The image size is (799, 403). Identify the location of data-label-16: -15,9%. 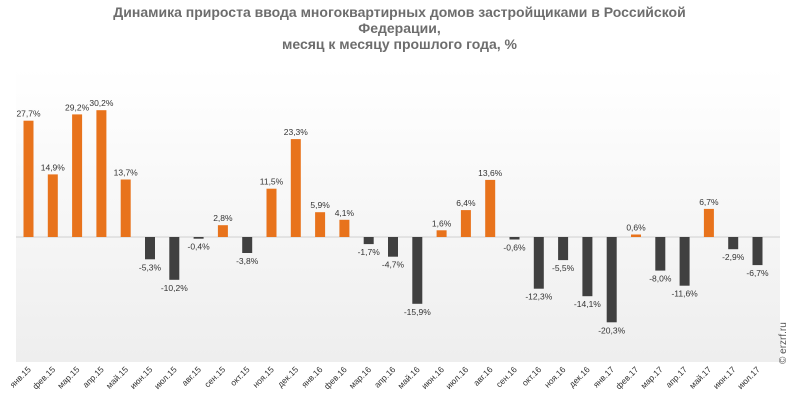
(417, 312).